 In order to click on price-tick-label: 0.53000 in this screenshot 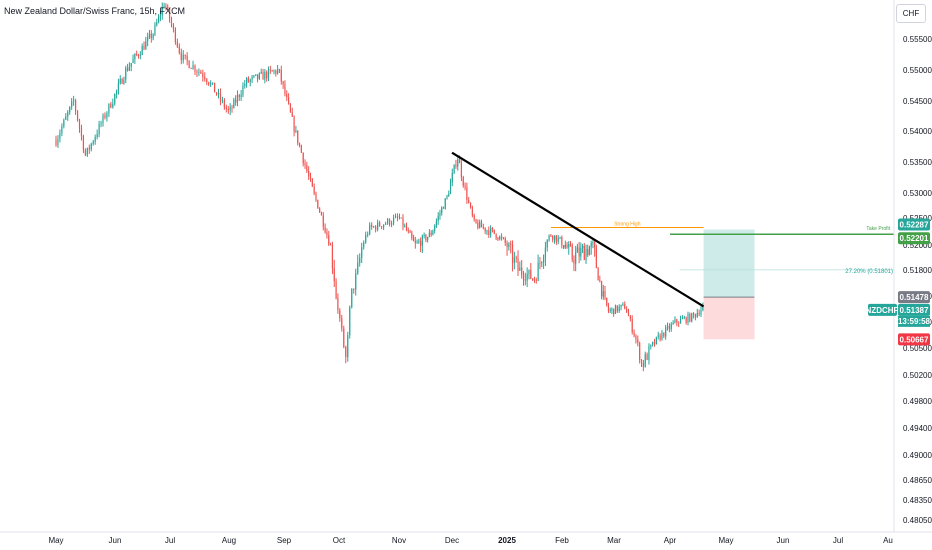, I will do `click(917, 193)`.